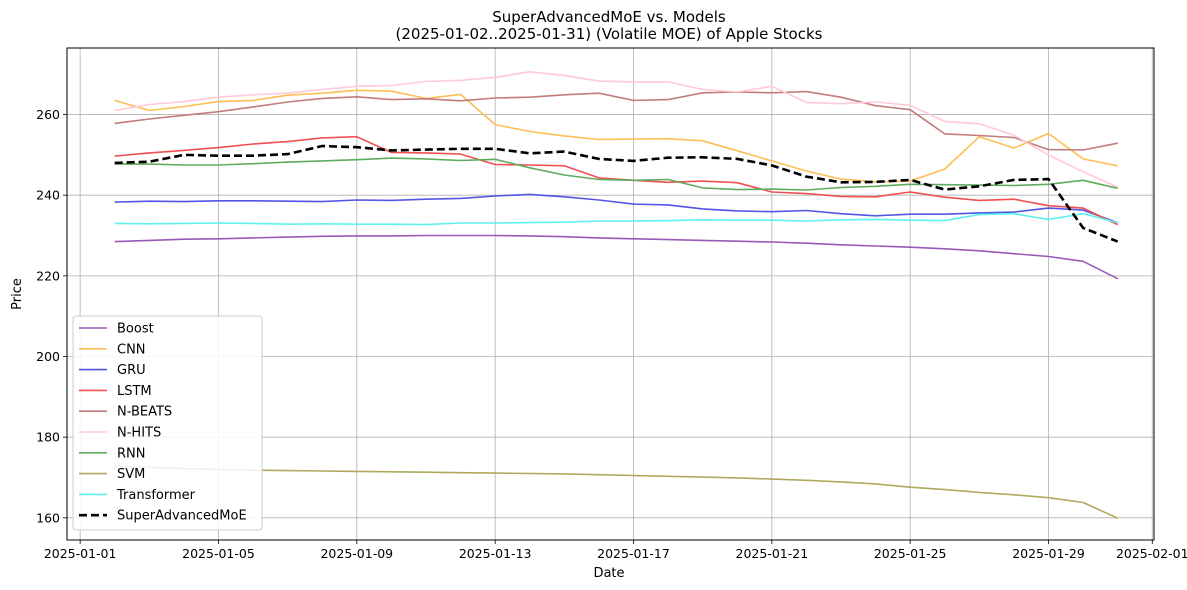 Image resolution: width=1187 pixels, height=590 pixels. Describe the element at coordinates (144, 412) in the screenshot. I see `legend-entry: N-BEATS` at that location.